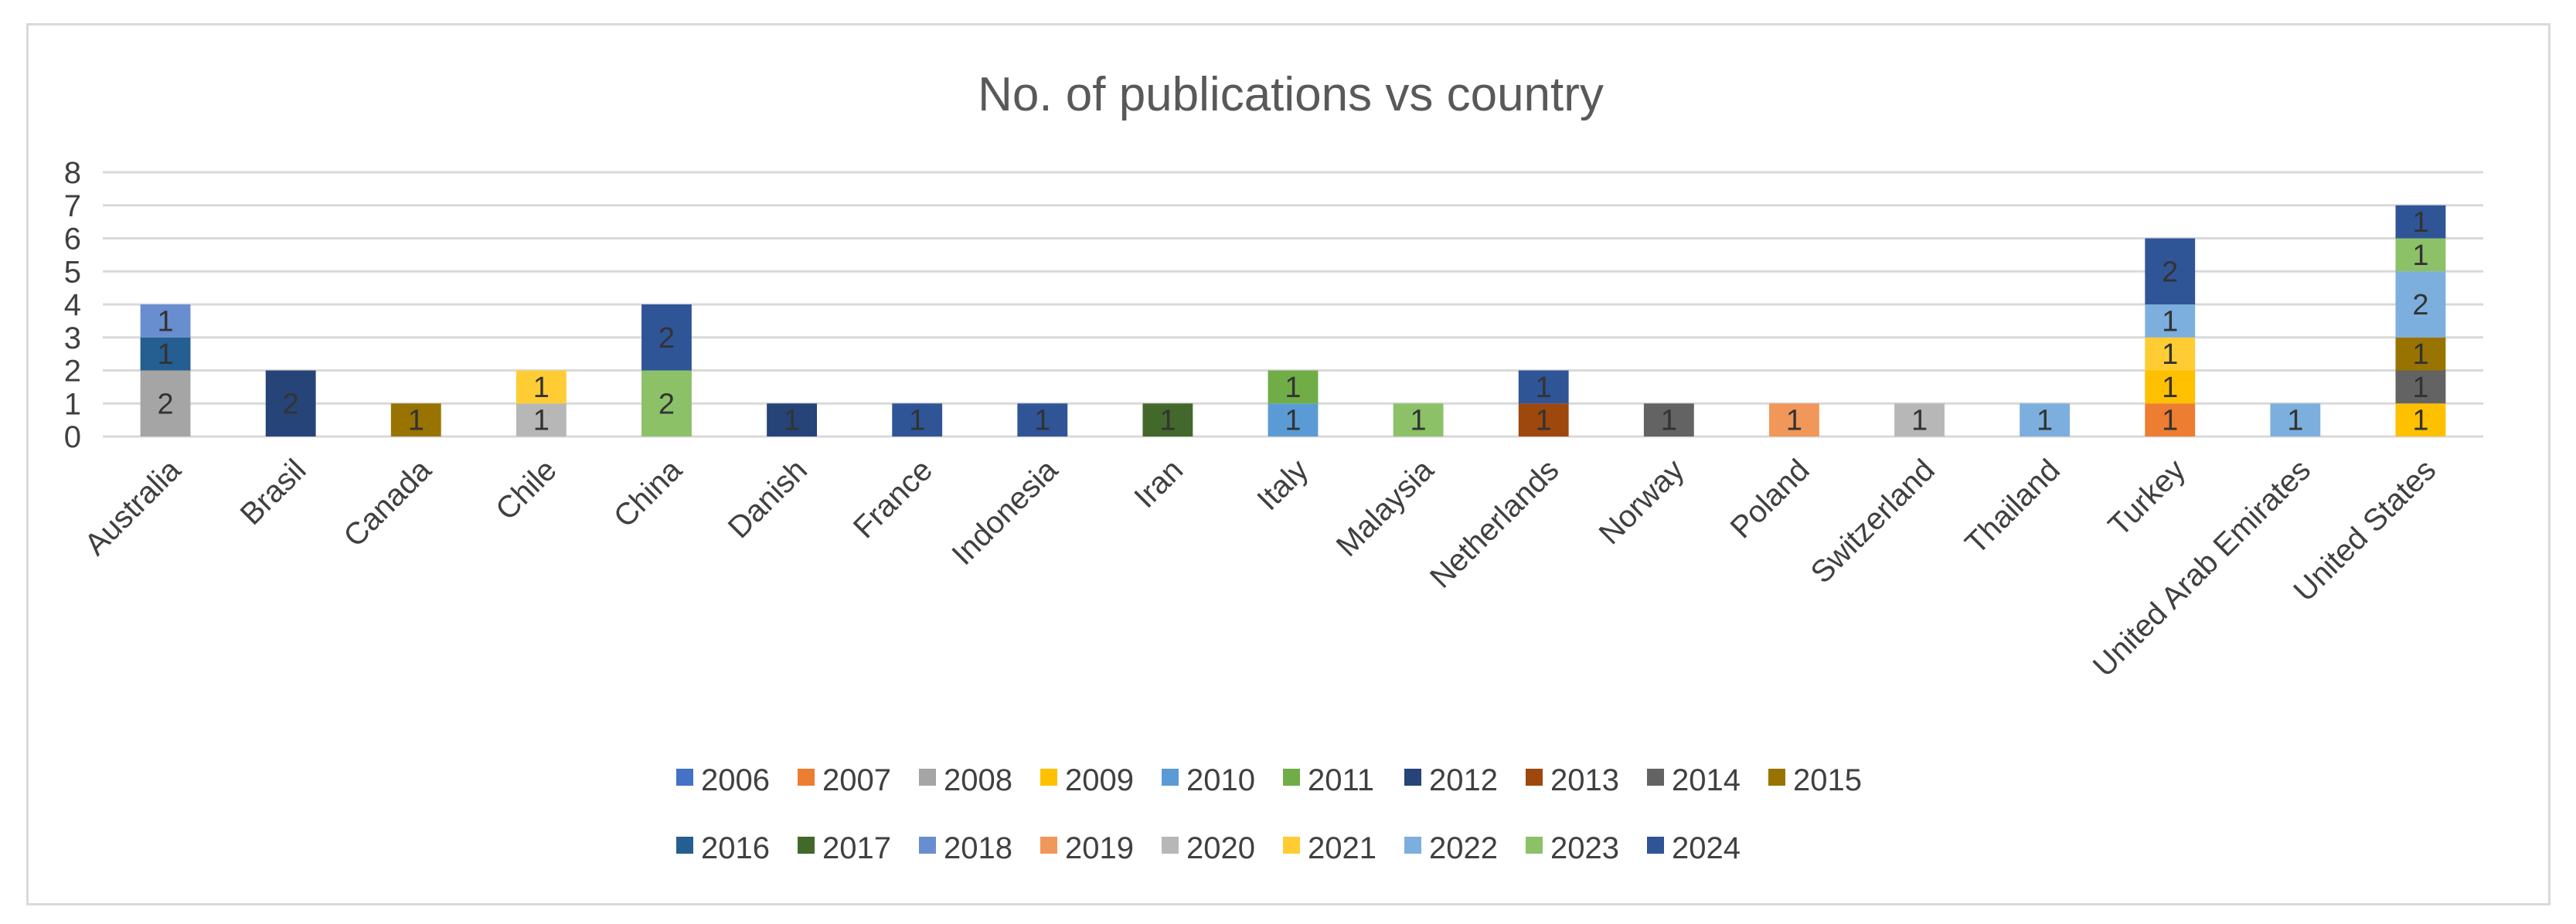 The image size is (2576, 924). Describe the element at coordinates (2147, 498) in the screenshot. I see `x-tick-label: Turkey` at that location.